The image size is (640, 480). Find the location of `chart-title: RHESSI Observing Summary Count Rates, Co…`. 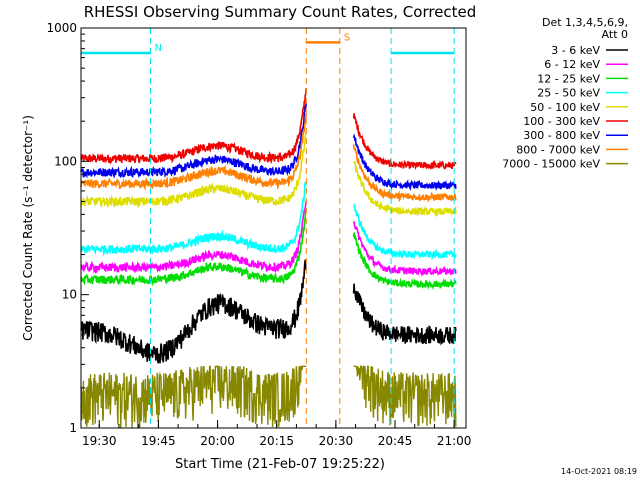

chart-title: RHESSI Observing Summary Count Rates, Co… is located at coordinates (280, 12).